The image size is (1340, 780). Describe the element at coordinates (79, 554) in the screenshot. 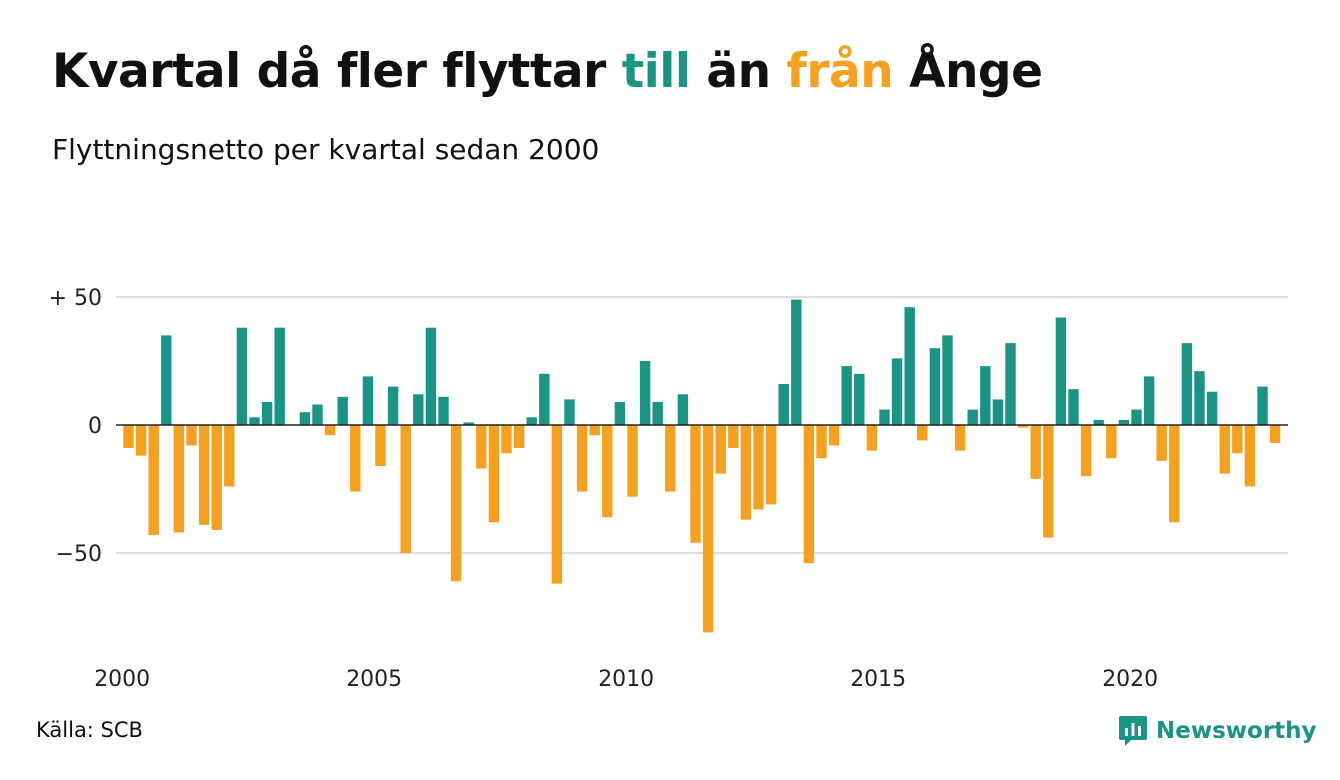

I see `y-tick-label: −50` at that location.